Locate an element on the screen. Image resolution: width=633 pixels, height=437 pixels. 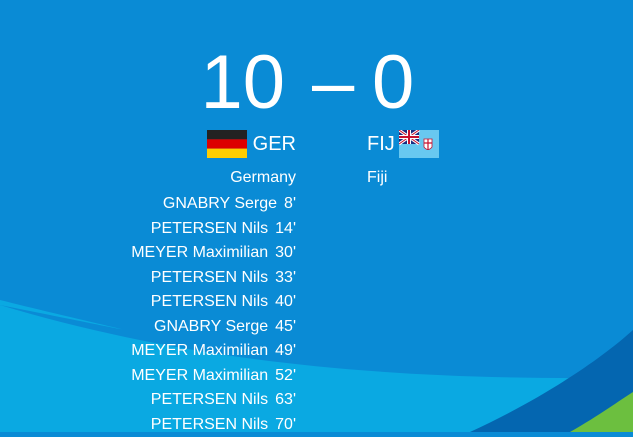
germany-flag-icon is located at coordinates (227, 144).